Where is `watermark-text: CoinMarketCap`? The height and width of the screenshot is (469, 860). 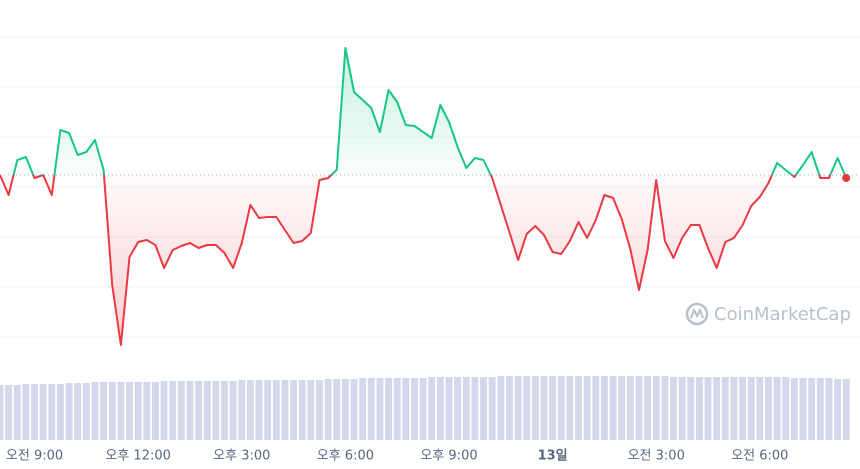 watermark-text: CoinMarketCap is located at coordinates (782, 314).